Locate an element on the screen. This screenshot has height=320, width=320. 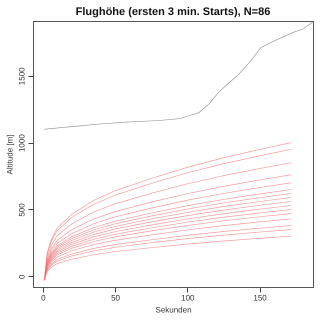
chart-title: Flughöhe (ersten 3 min. Starts), N=86 is located at coordinates (173, 12).